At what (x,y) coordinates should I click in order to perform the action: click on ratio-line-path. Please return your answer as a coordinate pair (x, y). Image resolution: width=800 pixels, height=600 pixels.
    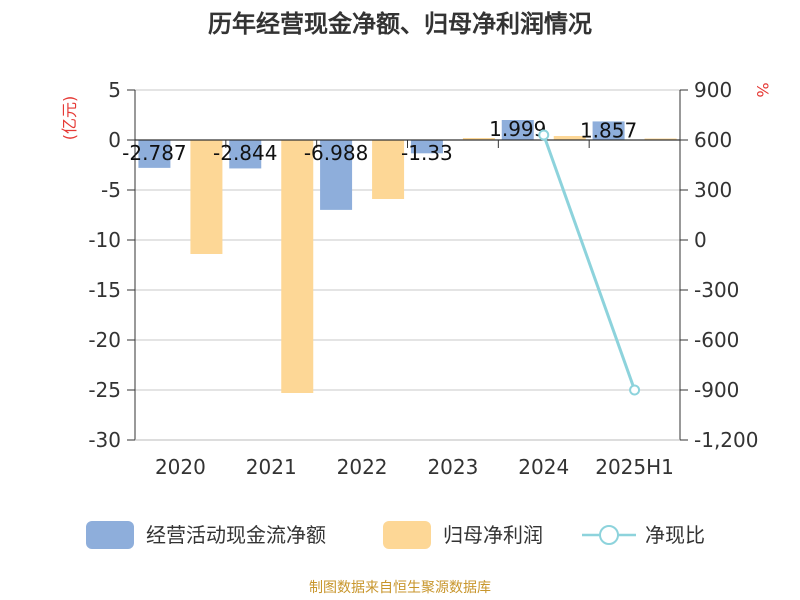
    Looking at the image, I should click on (589, 262).